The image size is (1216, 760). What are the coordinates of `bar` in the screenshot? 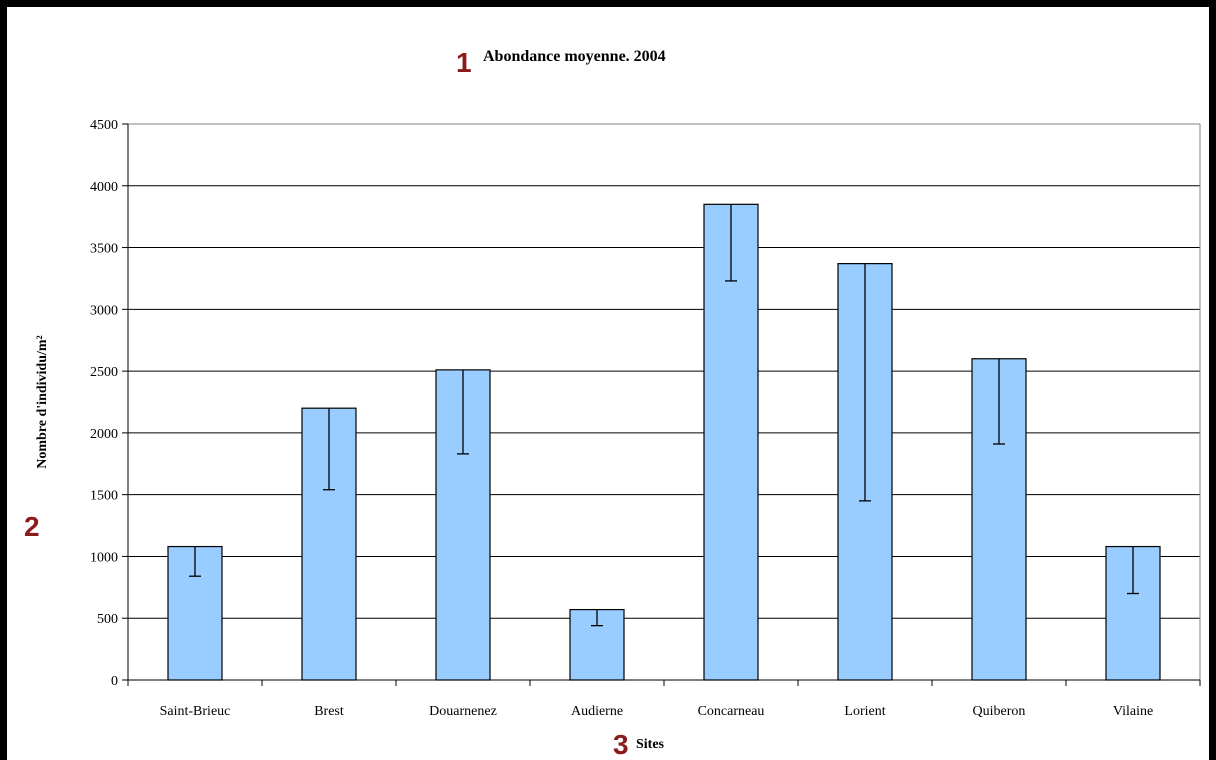 It's located at (731, 442).